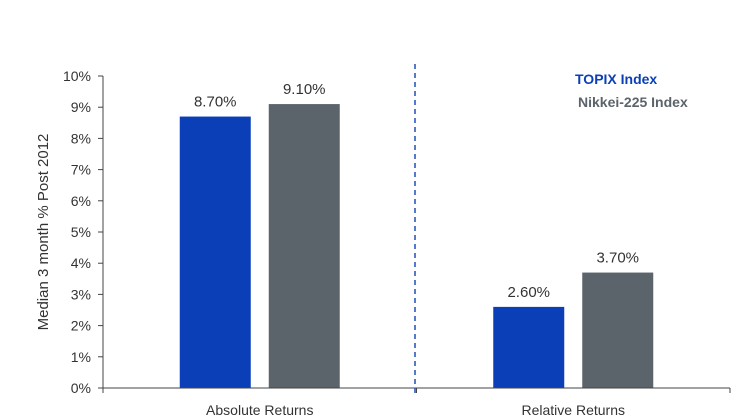 The image size is (750, 420). Describe the element at coordinates (528, 292) in the screenshot. I see `data-label: 2.60%` at that location.